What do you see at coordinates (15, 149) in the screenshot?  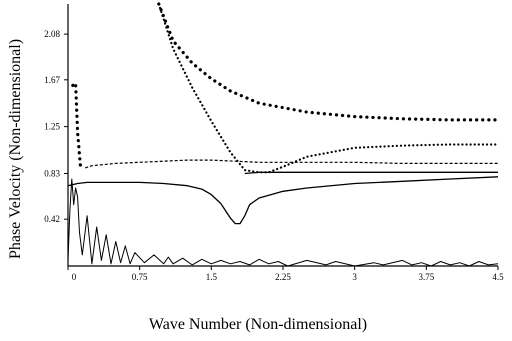 I see `y-axis-title: Phase Velocity (Non-dimensional)` at bounding box center [15, 149].